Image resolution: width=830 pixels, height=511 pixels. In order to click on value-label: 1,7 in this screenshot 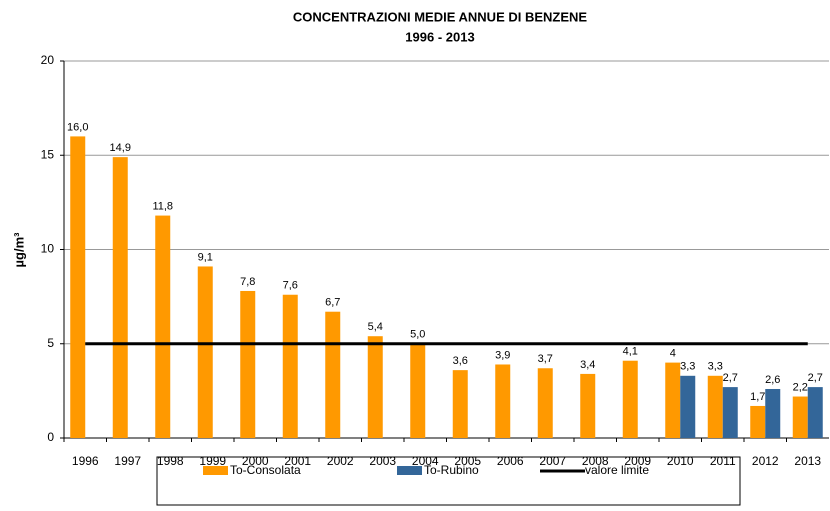, I will do `click(757, 397)`.